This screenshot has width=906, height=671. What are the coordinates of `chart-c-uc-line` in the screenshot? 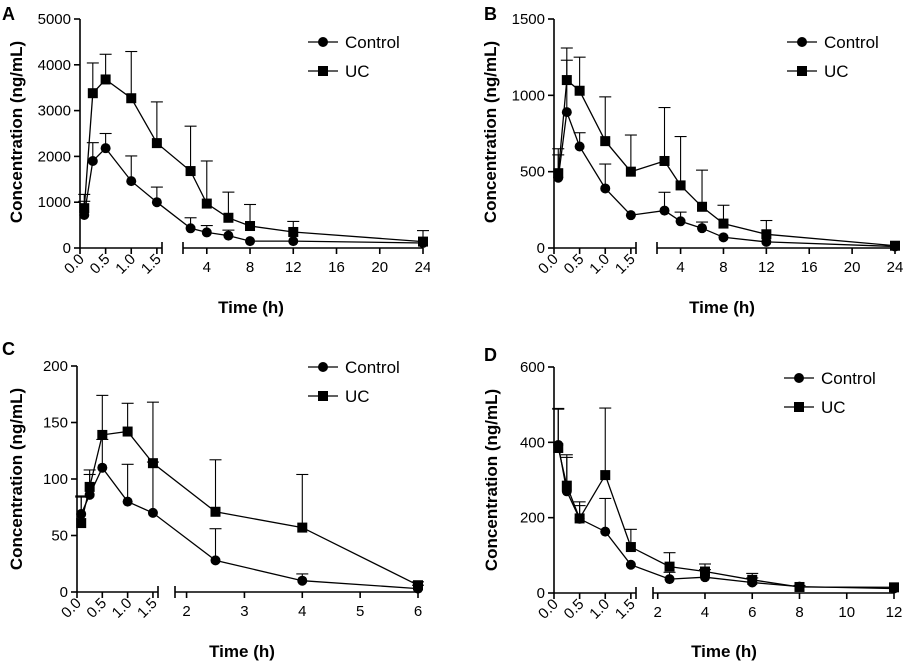 It's located at (249, 508).